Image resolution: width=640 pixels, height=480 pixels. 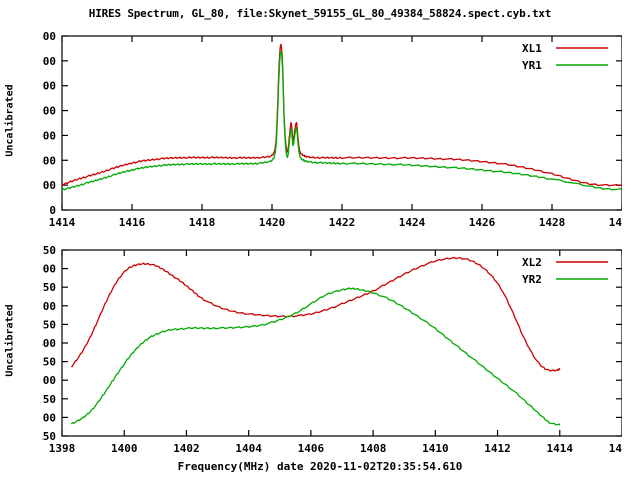 I want to click on x-tick-label: 1430, so click(x=615, y=221).